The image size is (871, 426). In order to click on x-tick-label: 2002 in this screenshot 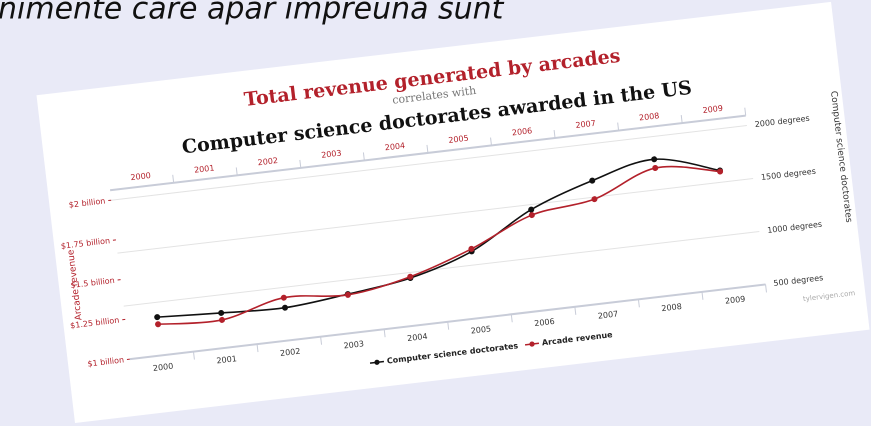, I will do `click(290, 352)`.